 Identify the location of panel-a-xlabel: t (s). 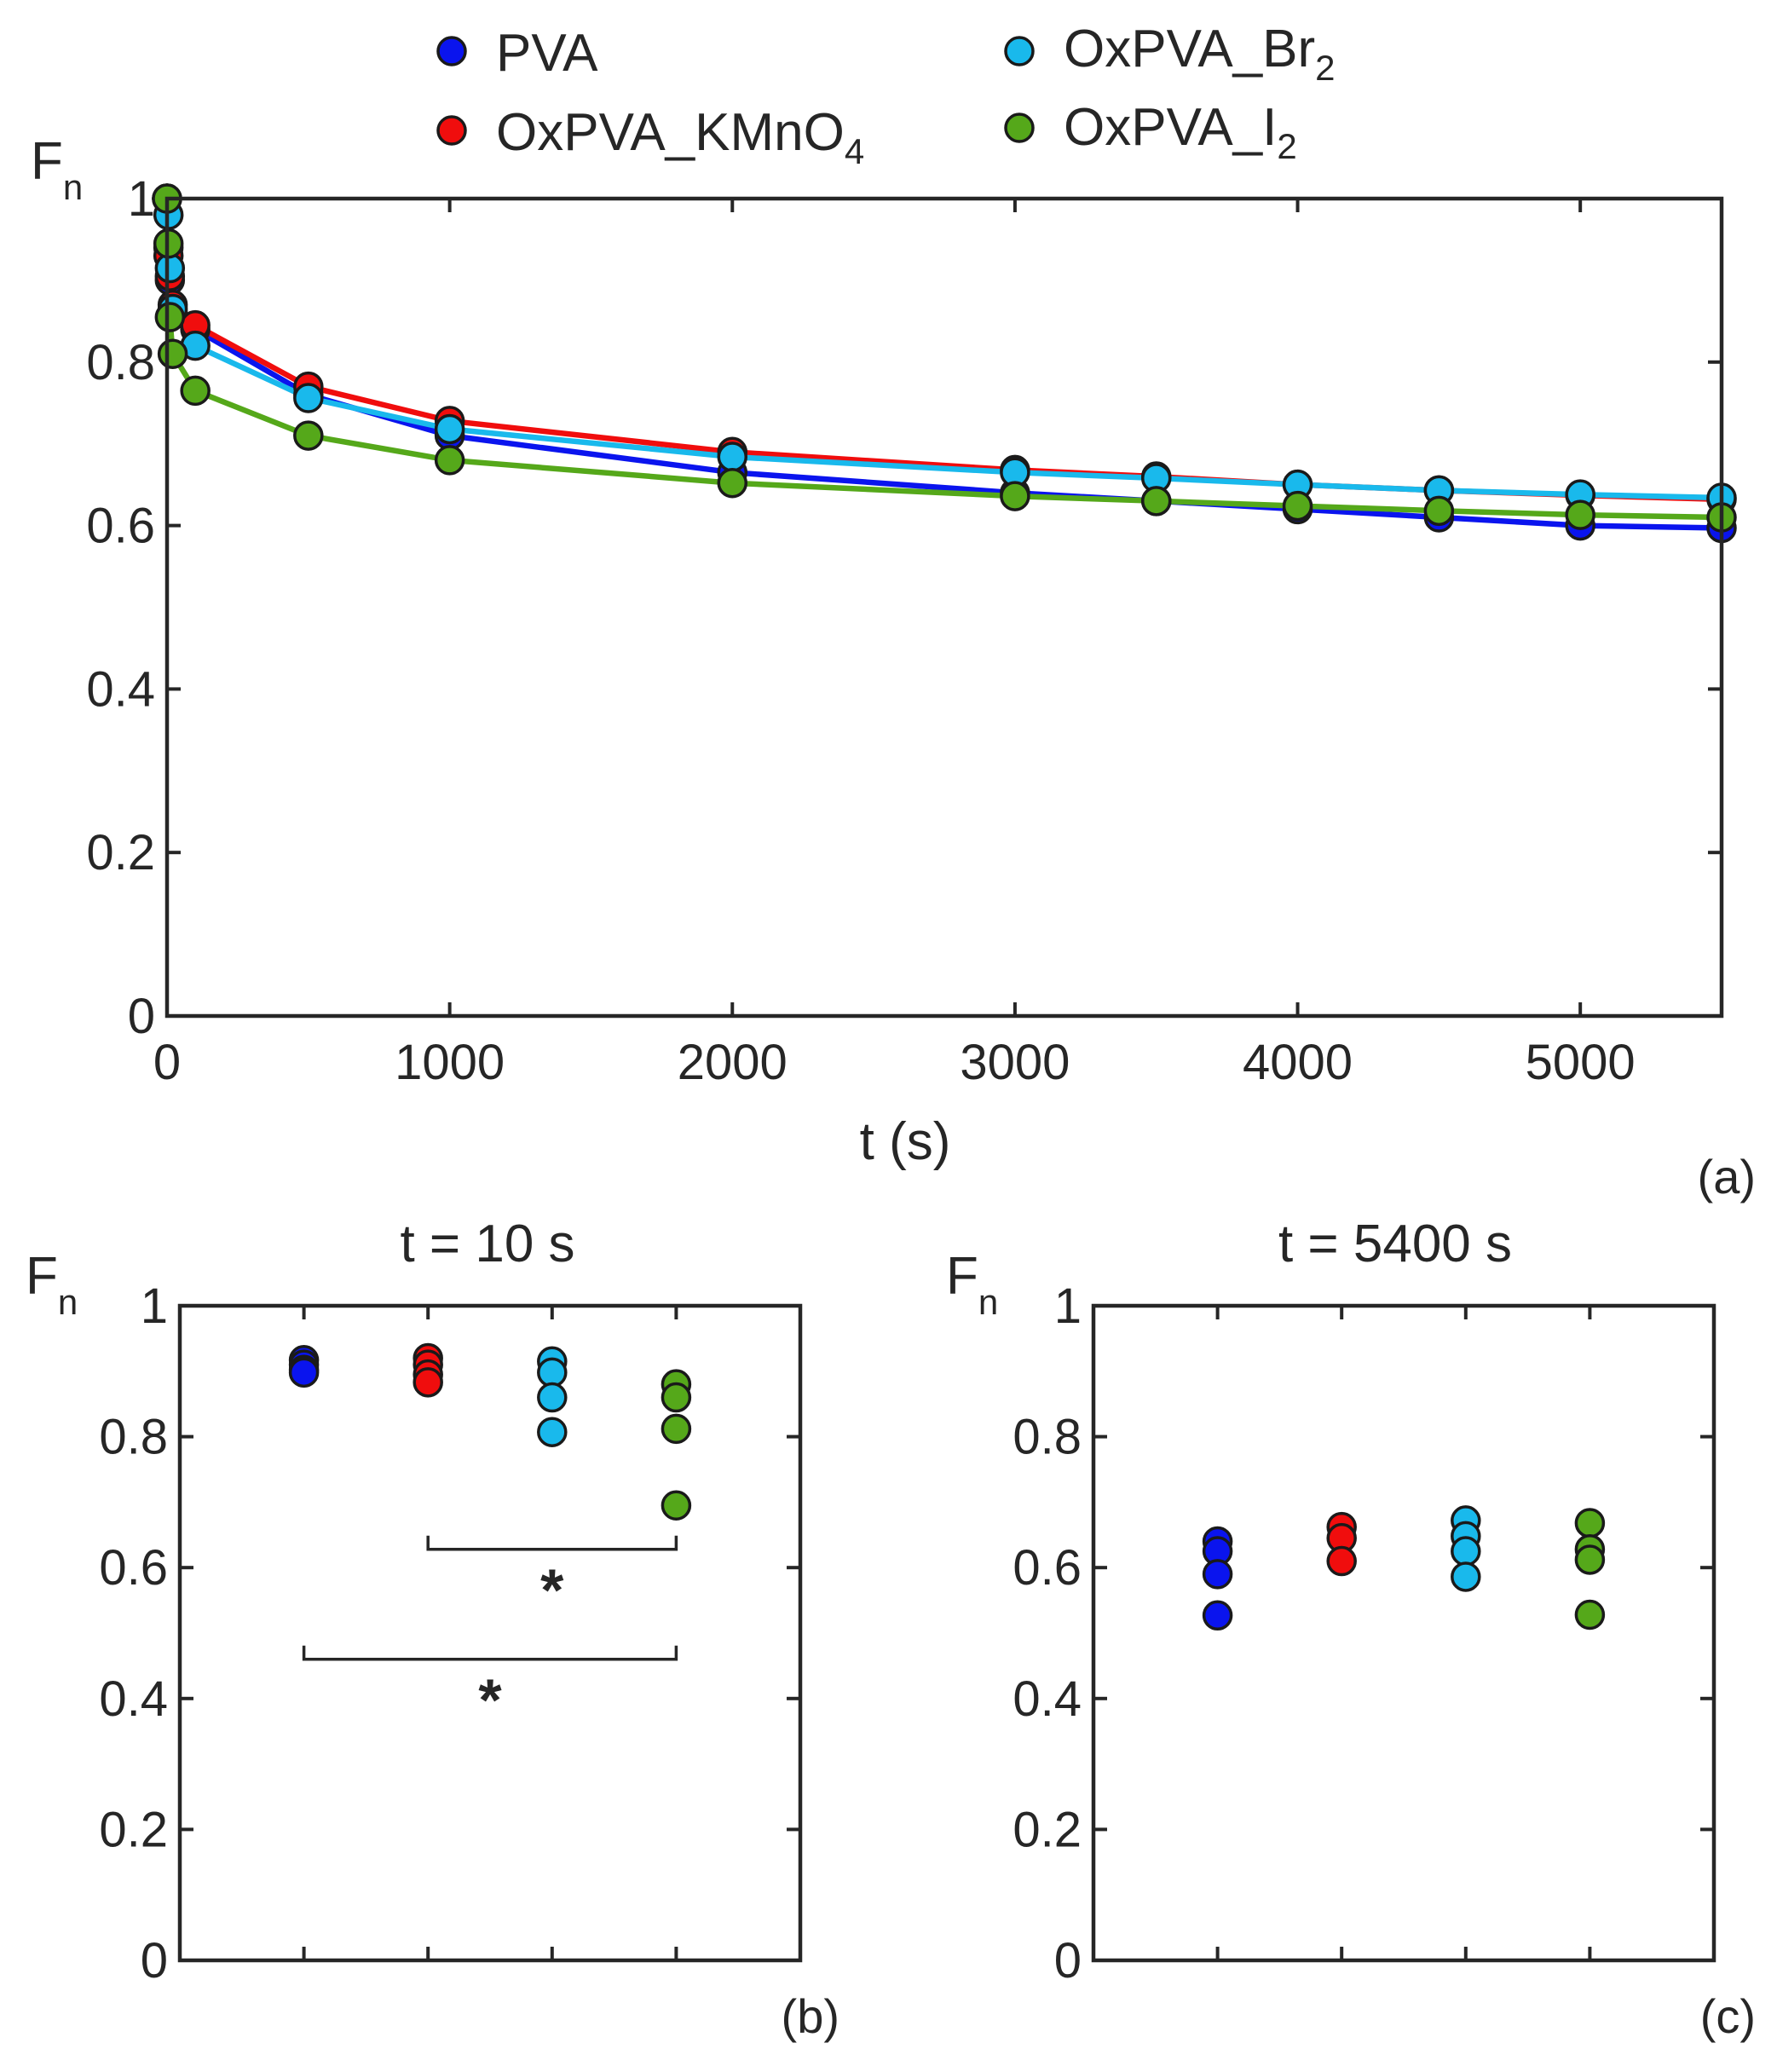
(905, 1141).